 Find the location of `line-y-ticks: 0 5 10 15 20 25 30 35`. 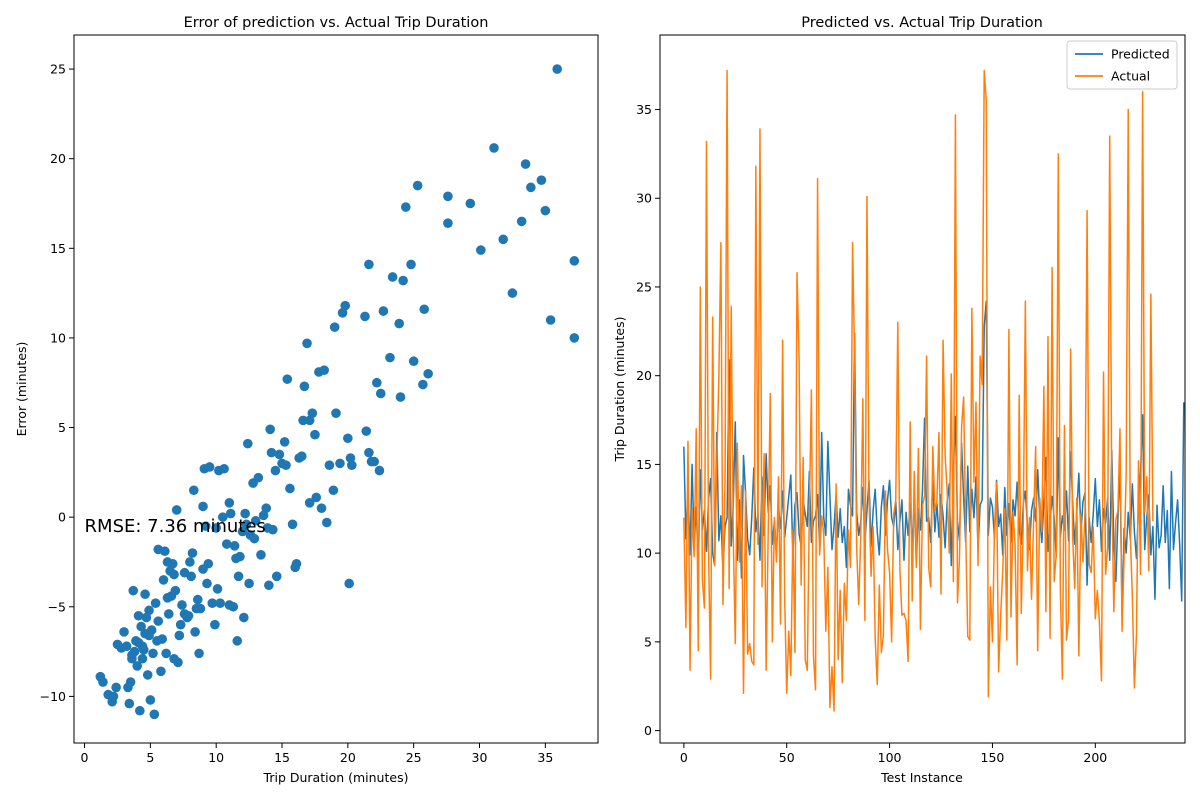

line-y-ticks: 0 5 10 15 20 25 30 35 is located at coordinates (648, 420).